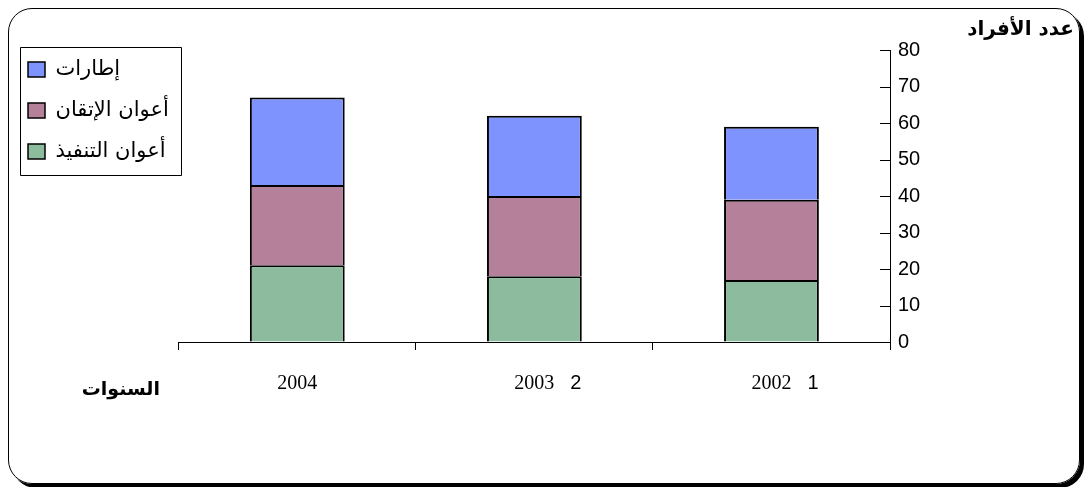  What do you see at coordinates (909, 231) in the screenshot?
I see `y-tick-label: 30` at bounding box center [909, 231].